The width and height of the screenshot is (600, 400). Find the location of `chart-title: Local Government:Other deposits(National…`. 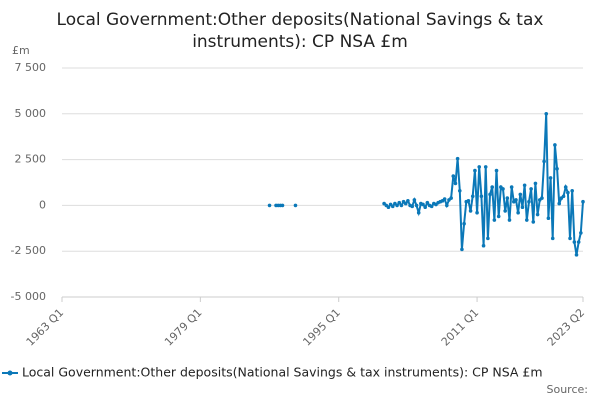

chart-title: Local Government:Other deposits(National… is located at coordinates (300, 31).